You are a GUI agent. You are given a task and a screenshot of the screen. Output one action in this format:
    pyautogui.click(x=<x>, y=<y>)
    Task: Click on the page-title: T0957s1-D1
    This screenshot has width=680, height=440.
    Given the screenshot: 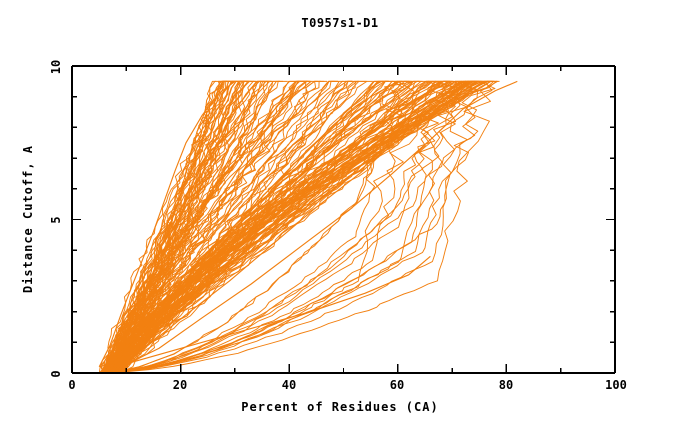 What is the action you would take?
    pyautogui.click(x=340, y=23)
    